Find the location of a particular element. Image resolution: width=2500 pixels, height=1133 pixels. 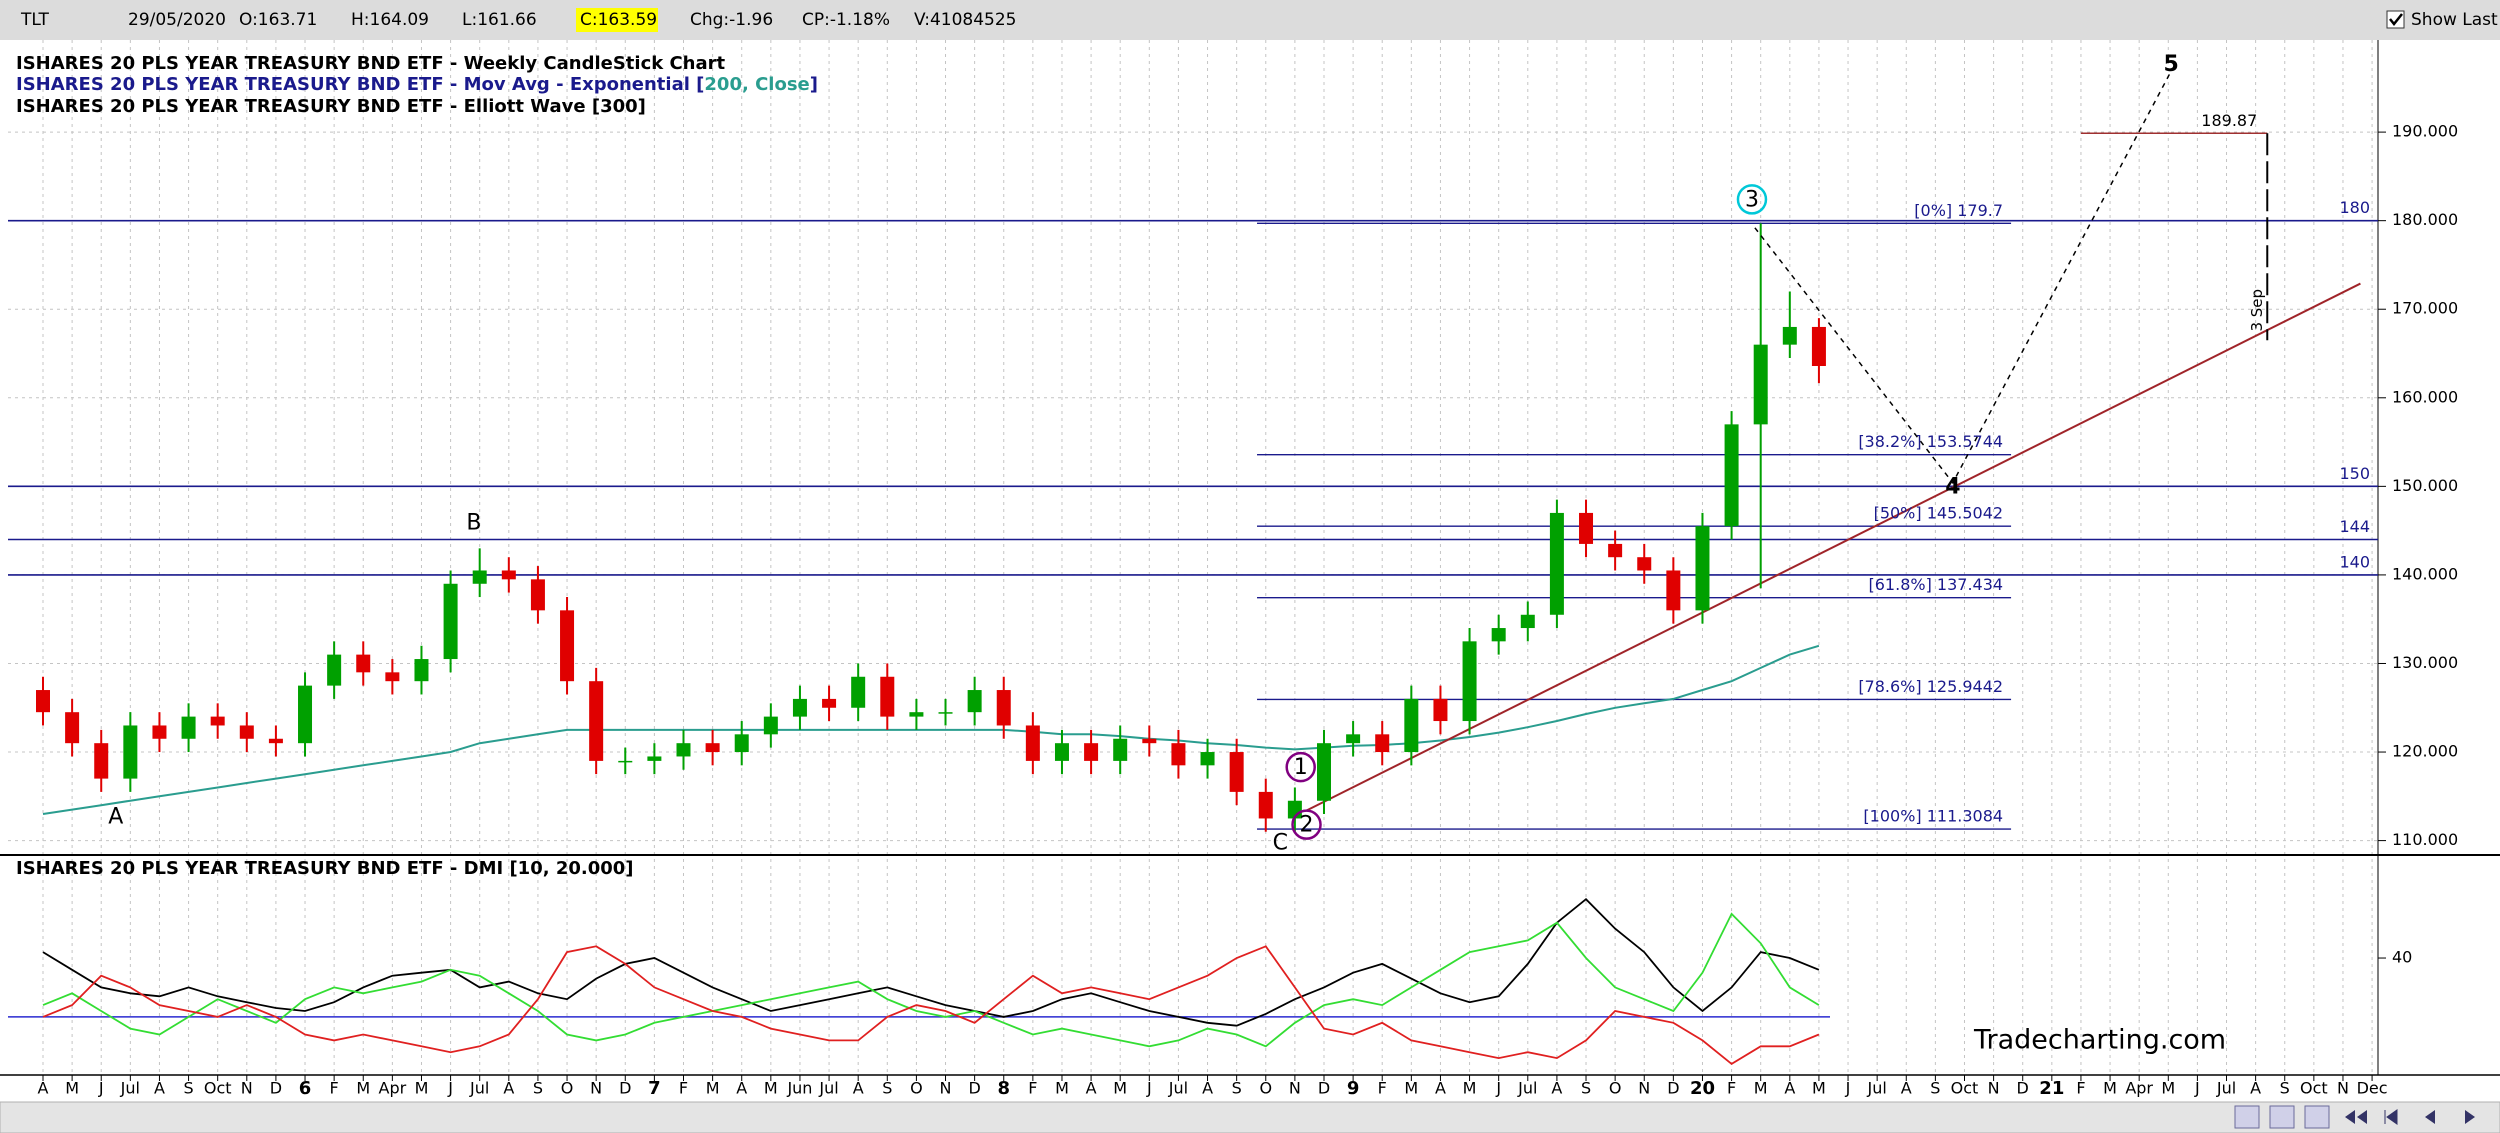

x-tick-label: Apr is located at coordinates (393, 1088).